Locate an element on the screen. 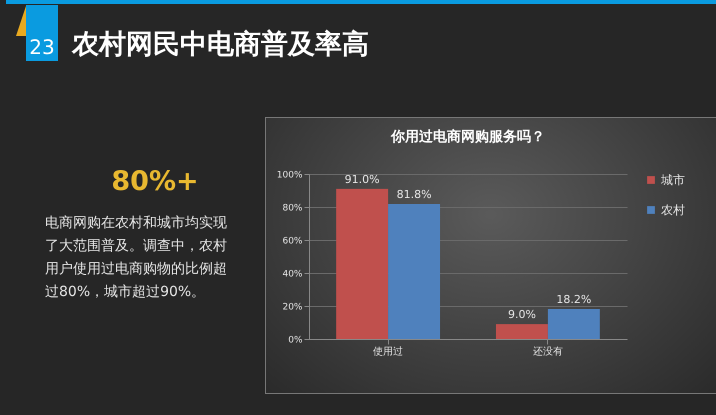 This screenshot has height=415, width=716. data-label: 81.8% is located at coordinates (414, 195).